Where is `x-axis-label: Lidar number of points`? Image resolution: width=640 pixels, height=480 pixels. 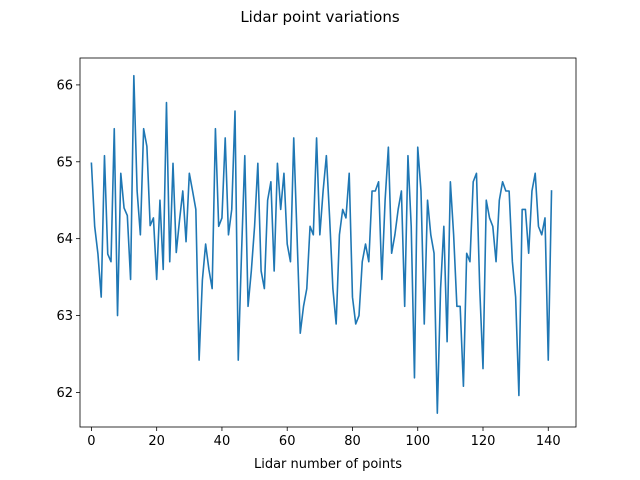 x-axis-label: Lidar number of points is located at coordinates (328, 464).